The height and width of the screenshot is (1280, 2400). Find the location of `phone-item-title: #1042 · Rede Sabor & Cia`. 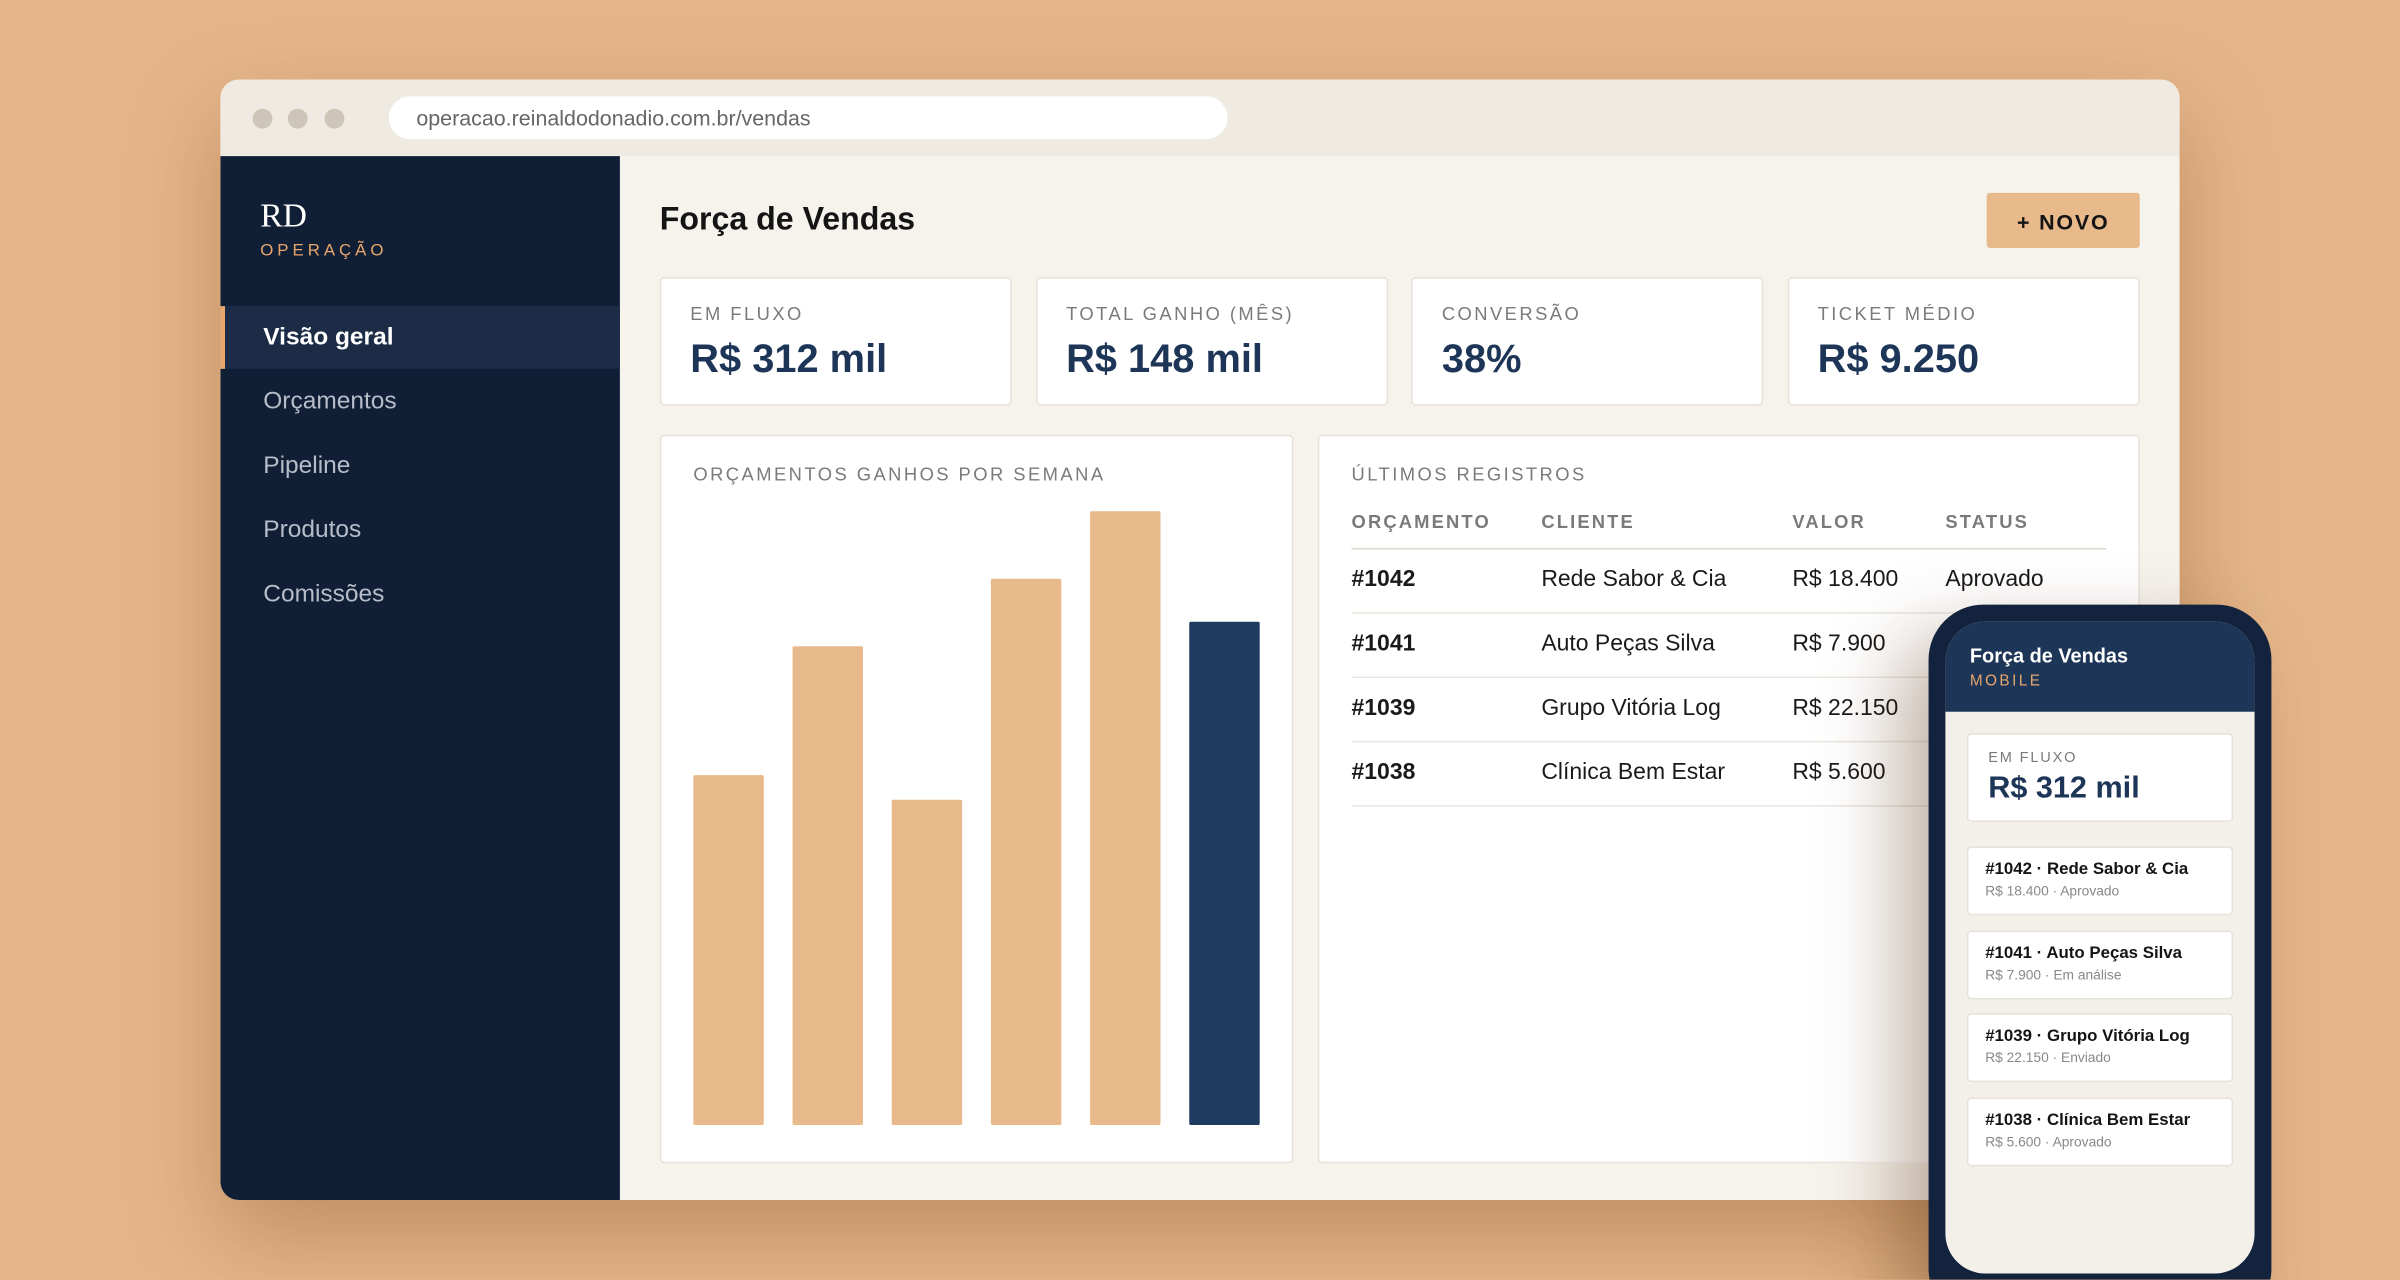

phone-item-title: #1042 · Rede Sabor & Cia is located at coordinates (2087, 869).